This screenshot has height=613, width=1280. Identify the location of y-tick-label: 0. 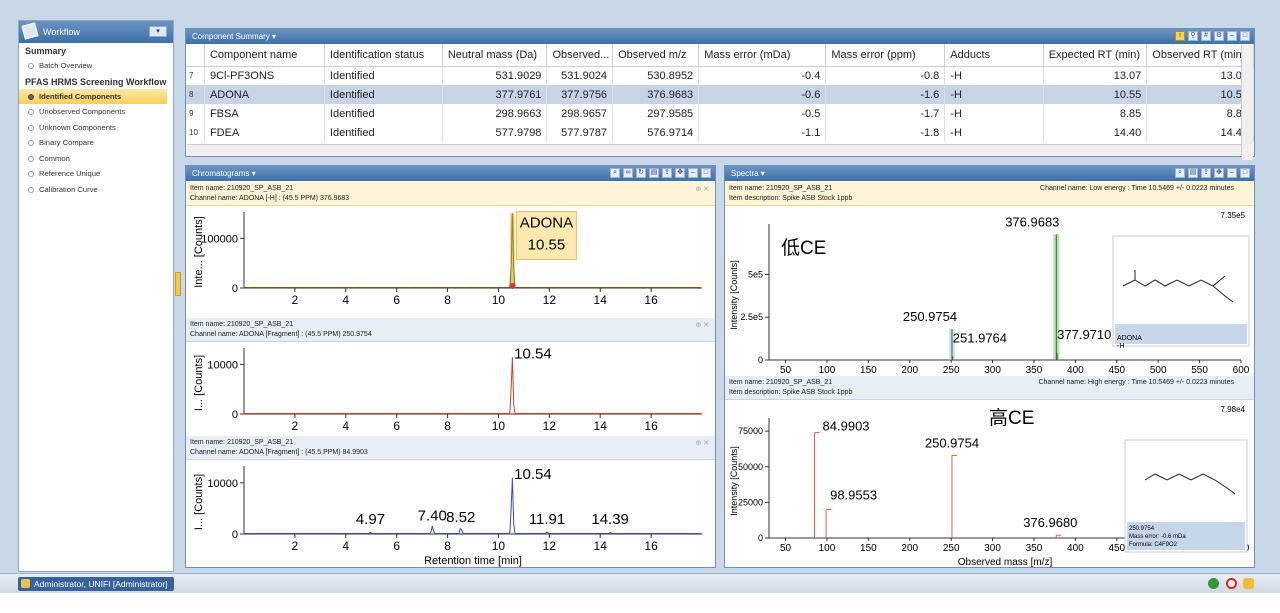
(235, 535).